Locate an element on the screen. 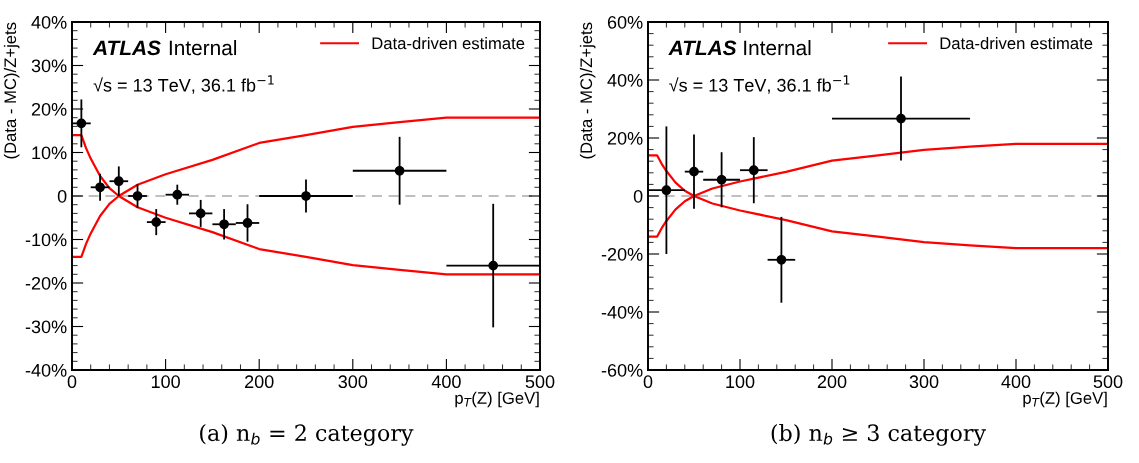 The image size is (1139, 463). y-tick-label: 30% is located at coordinates (49, 66).